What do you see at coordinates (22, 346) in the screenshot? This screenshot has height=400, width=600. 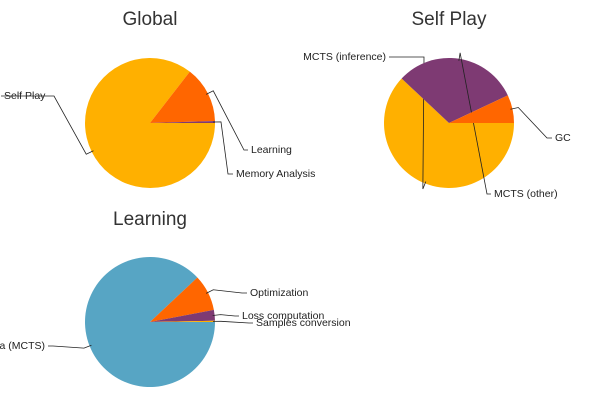 I see `slice-label: Data (MCTS)` at bounding box center [22, 346].